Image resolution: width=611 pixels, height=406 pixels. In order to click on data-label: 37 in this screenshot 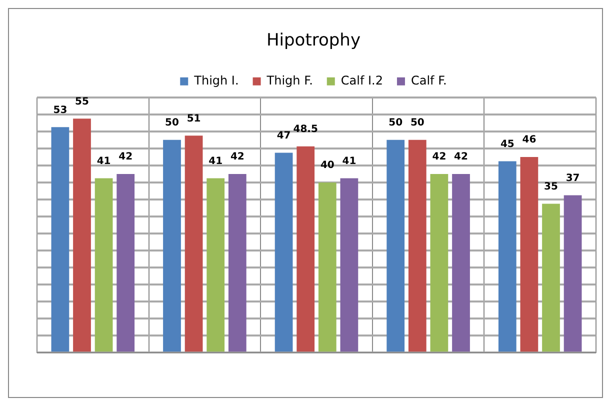, I will do `click(573, 178)`.